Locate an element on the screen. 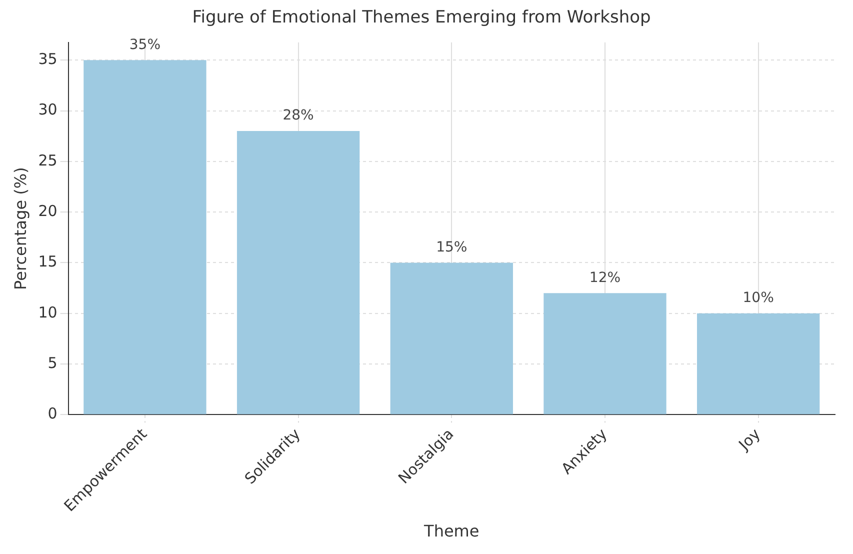 The image size is (853, 554). x-tick-label: Joy is located at coordinates (749, 439).